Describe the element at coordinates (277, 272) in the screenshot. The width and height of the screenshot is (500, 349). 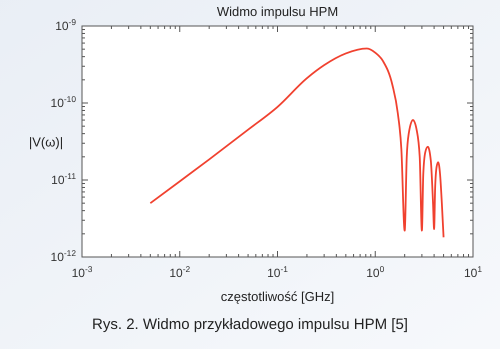
I see `x-tick-label: 10$^{-1}$` at that location.